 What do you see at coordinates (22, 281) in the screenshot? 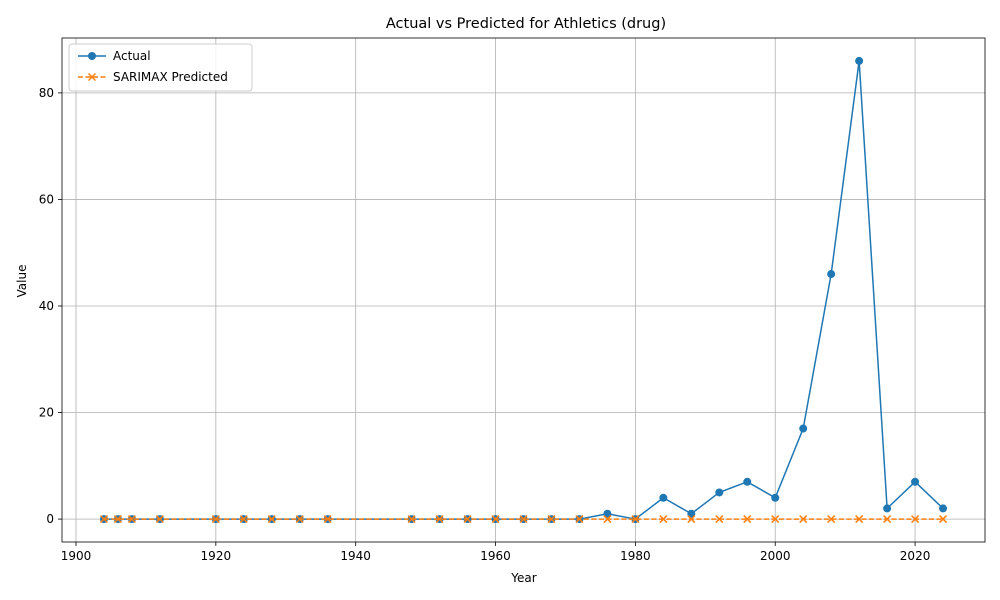
I see `y-axis-label: Value` at bounding box center [22, 281].